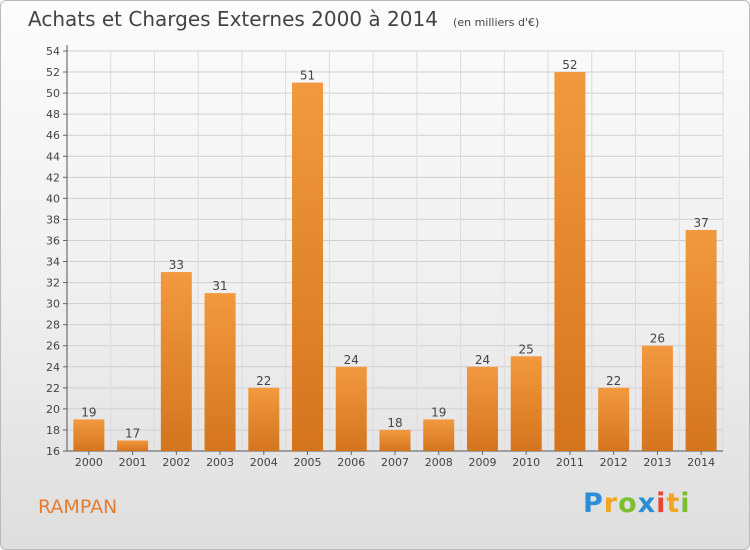 This screenshot has width=750, height=550. Describe the element at coordinates (53, 72) in the screenshot. I see `y-tick-label: 52` at that location.